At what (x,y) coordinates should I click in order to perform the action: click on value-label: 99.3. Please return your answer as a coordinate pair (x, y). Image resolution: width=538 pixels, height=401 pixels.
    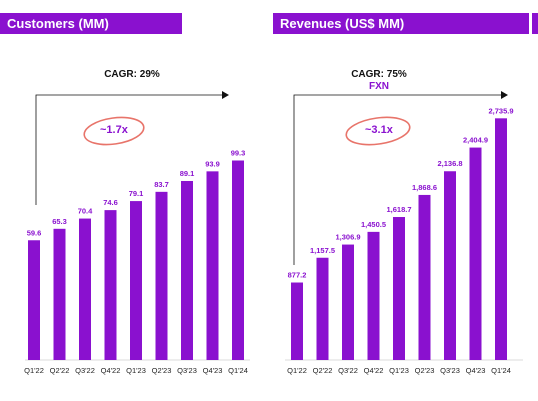
    Looking at the image, I should click on (238, 152).